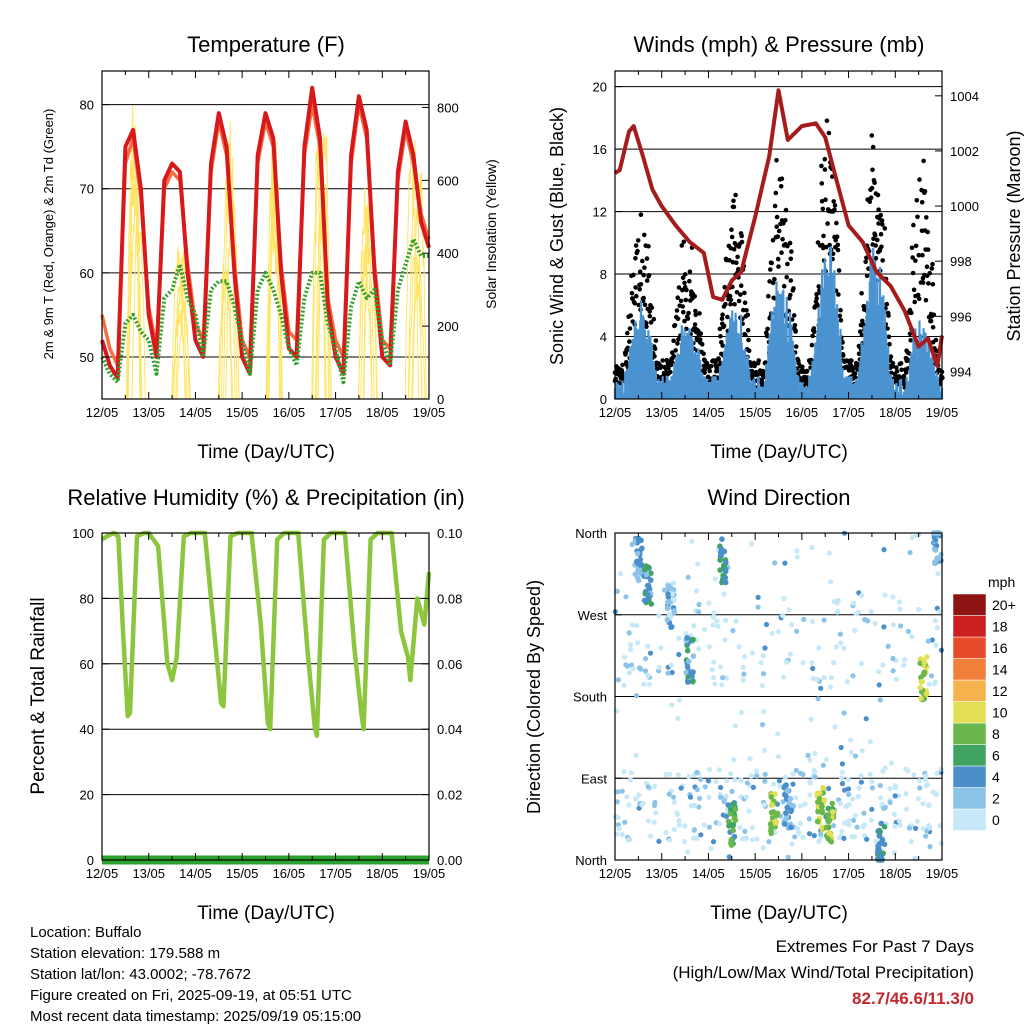 The width and height of the screenshot is (1024, 1027). What do you see at coordinates (964, 96) in the screenshot?
I see `y2-tick-label: 1004` at bounding box center [964, 96].